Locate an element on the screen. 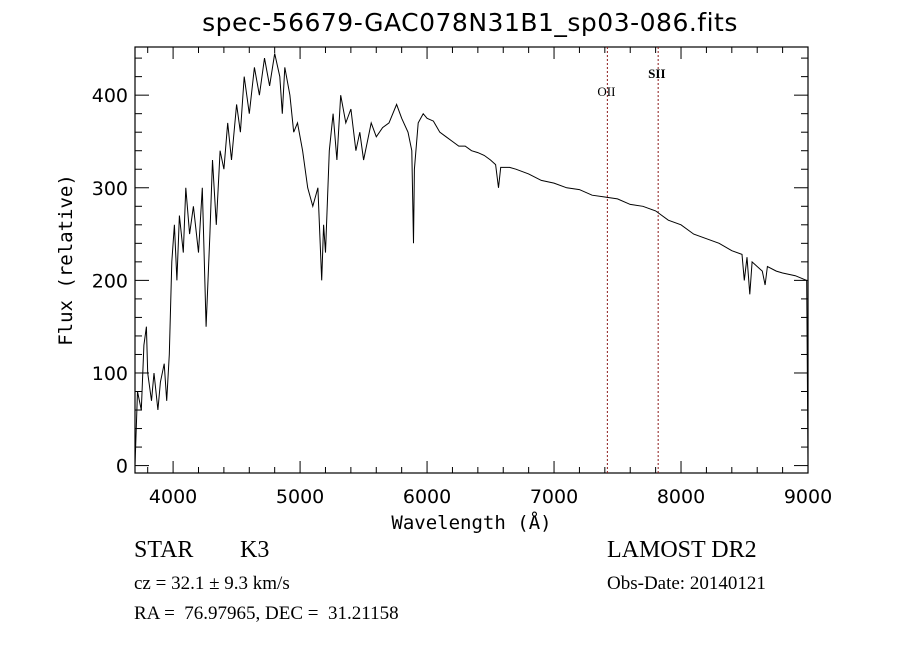  x-axis-label: Wavelength (Å) is located at coordinates (471, 522).